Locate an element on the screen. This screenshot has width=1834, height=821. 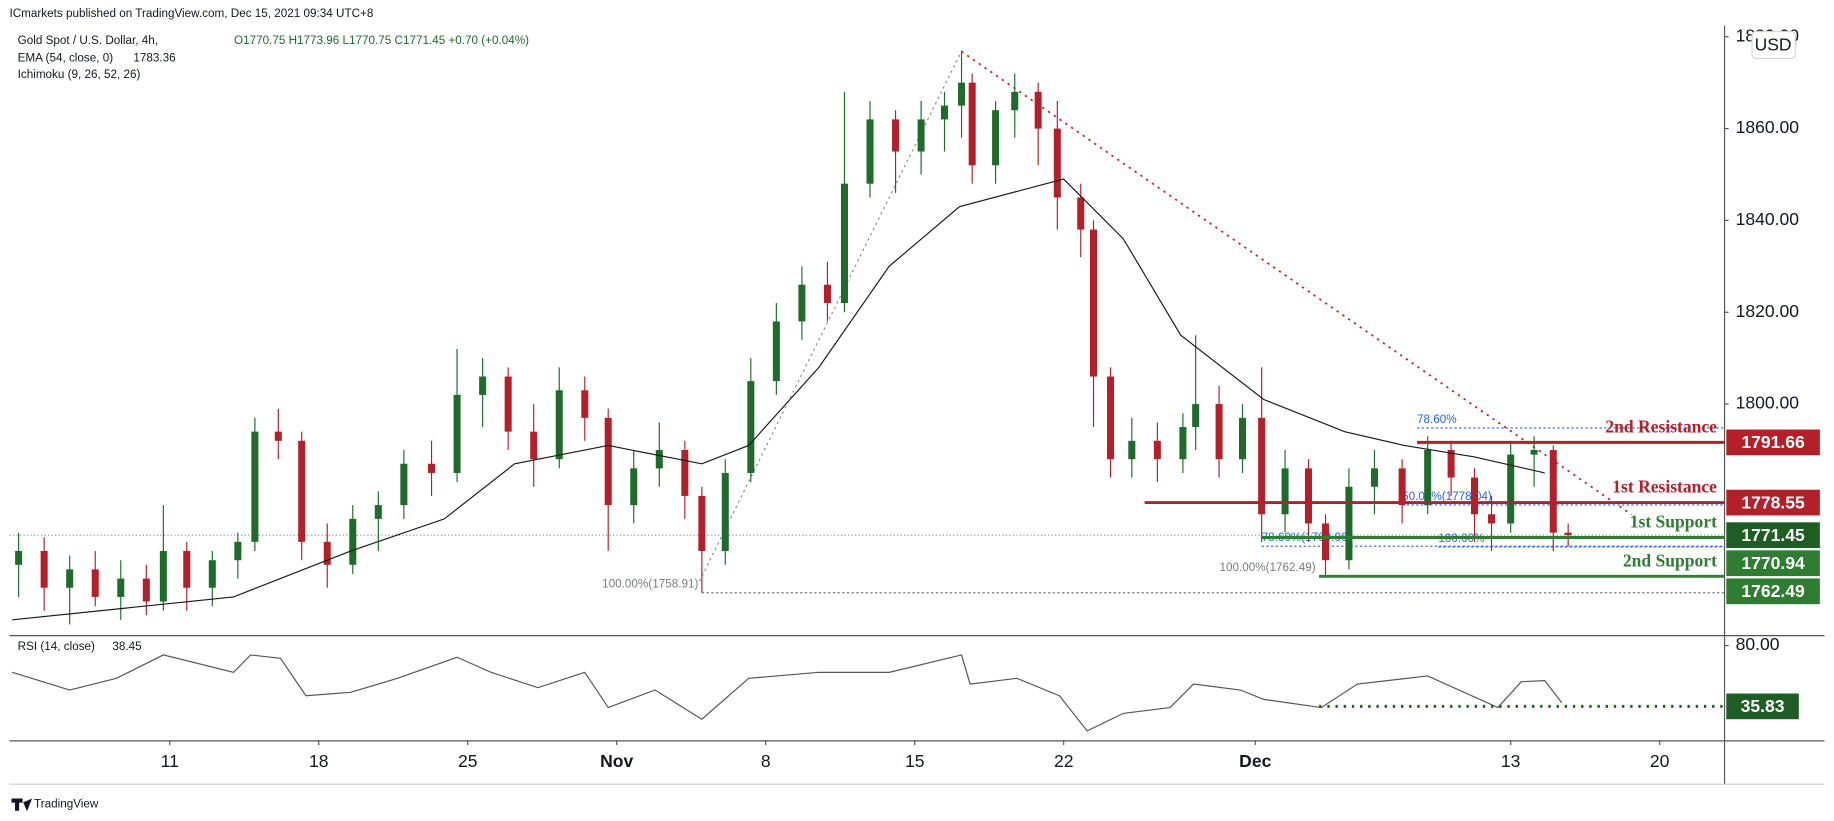
rsi-label: RSI (14, close) is located at coordinates (56, 646).